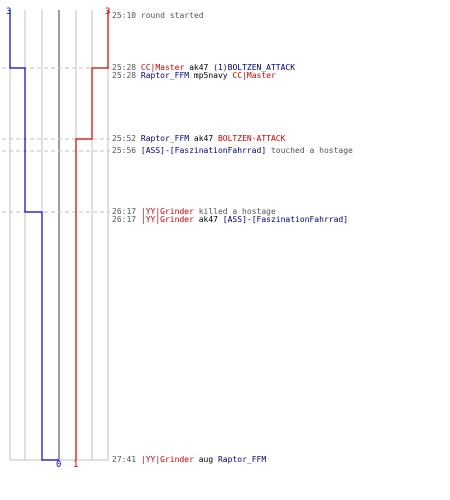 Image resolution: width=450 pixels, height=500 pixels. What do you see at coordinates (309, 150) in the screenshot?
I see `event-action: touched a hostage` at bounding box center [309, 150].